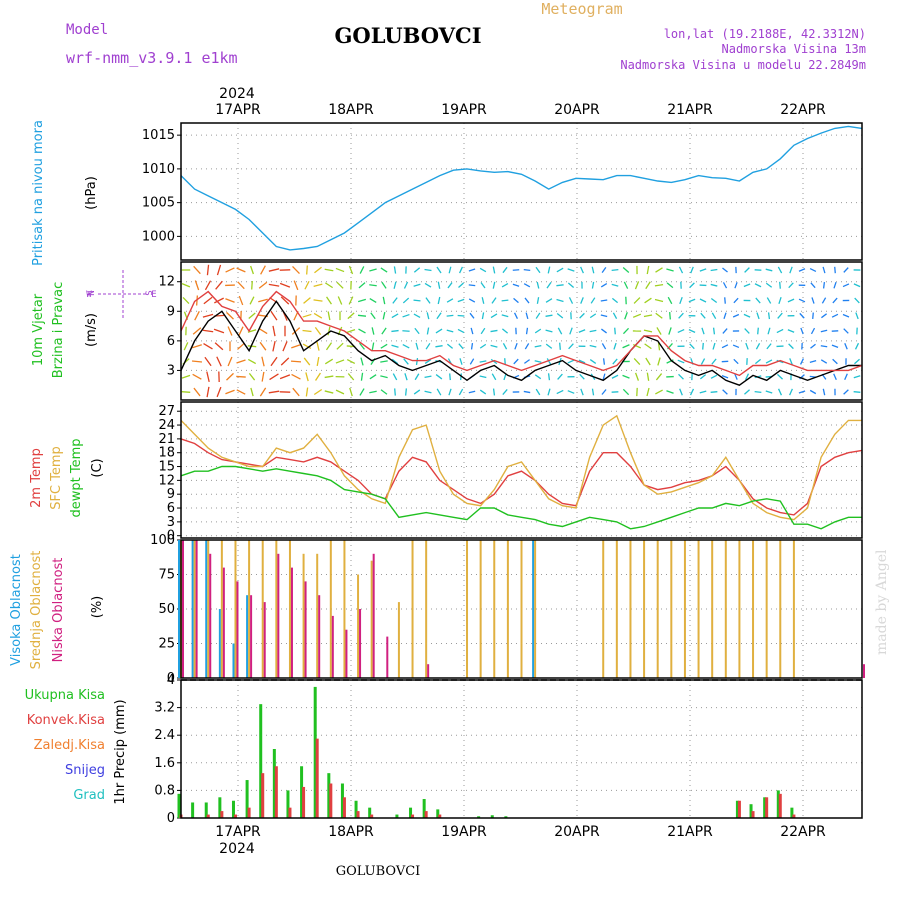 The image size is (900, 900). I want to click on y-tick-label: 1.6, so click(164, 763).